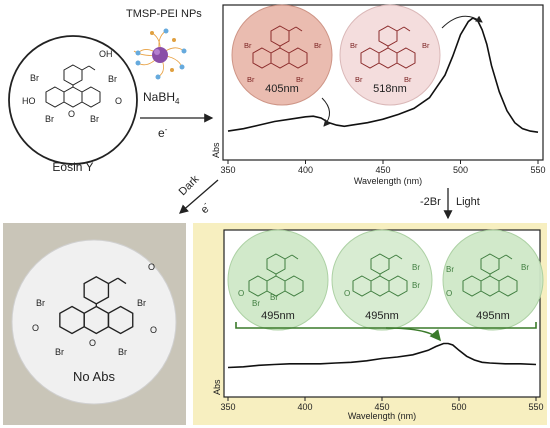 The width and height of the screenshot is (550, 428). I want to click on peak-label-495-a: 495nm, so click(278, 316).